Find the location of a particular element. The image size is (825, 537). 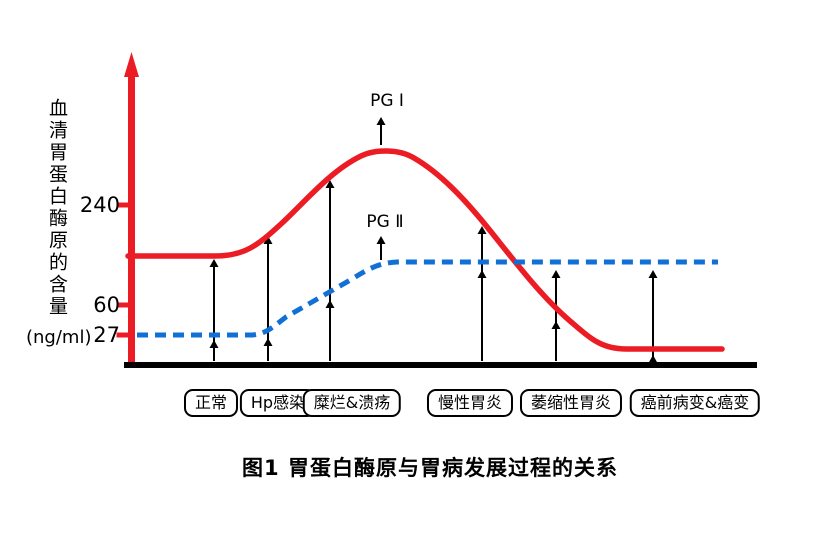

x-axis-line is located at coordinates (440, 365).